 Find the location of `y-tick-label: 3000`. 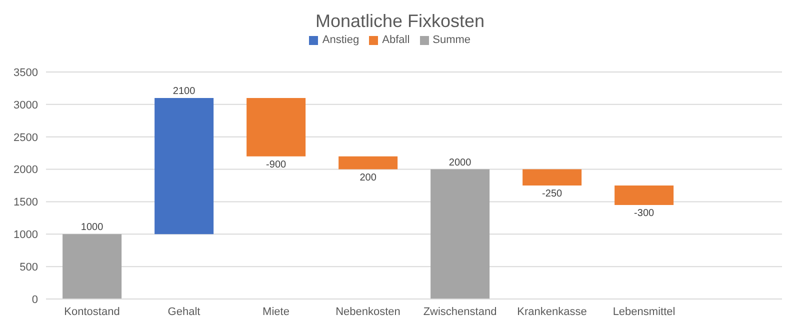

y-tick-label: 3000 is located at coordinates (26, 105).